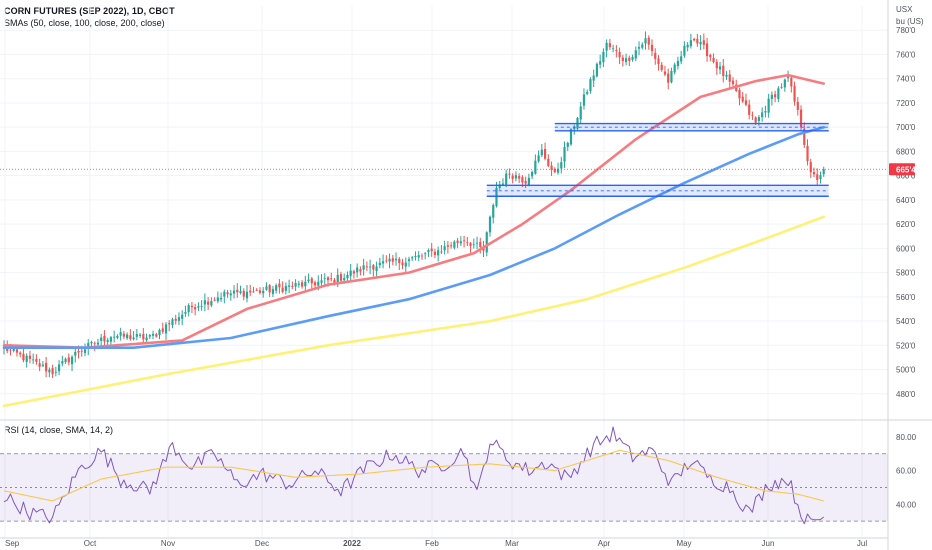  Describe the element at coordinates (906, 176) in the screenshot. I see `price-tick-label: 660'0` at that location.